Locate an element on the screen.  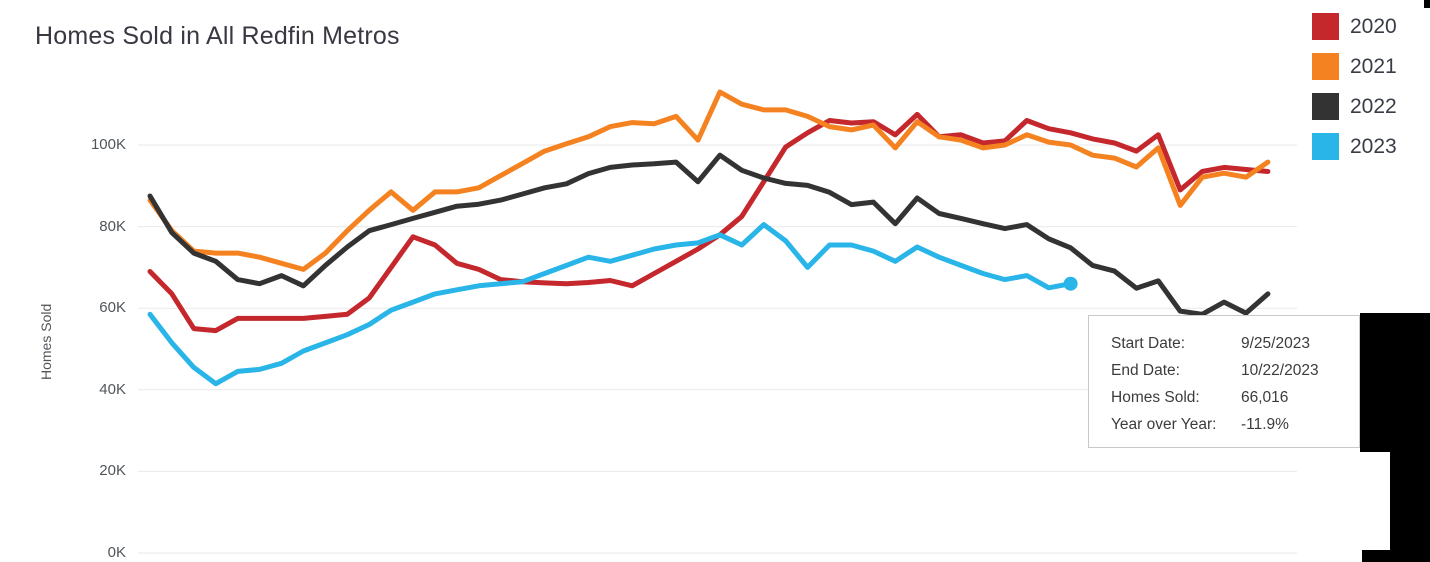
legend-item-2023: 2023 is located at coordinates (1354, 146).